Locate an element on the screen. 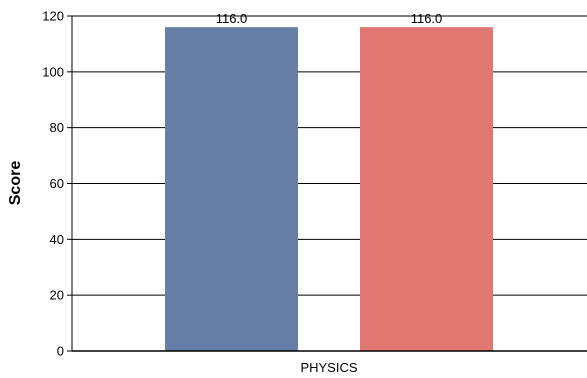 Image resolution: width=587 pixels, height=378 pixels. x-tick-labels: PHYSICS is located at coordinates (328, 367).